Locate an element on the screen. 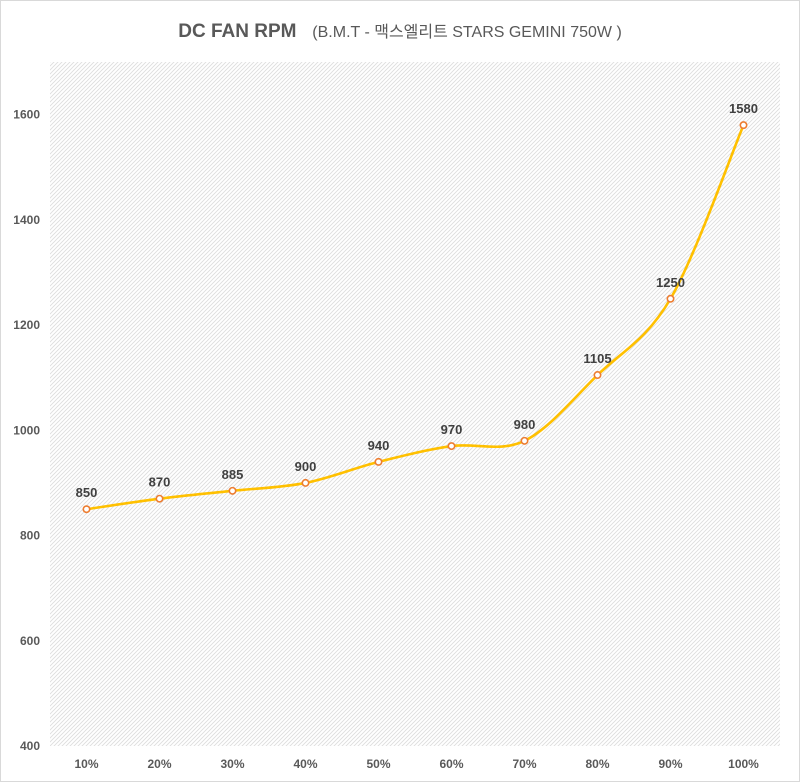  data-label: 1105 is located at coordinates (597, 358).